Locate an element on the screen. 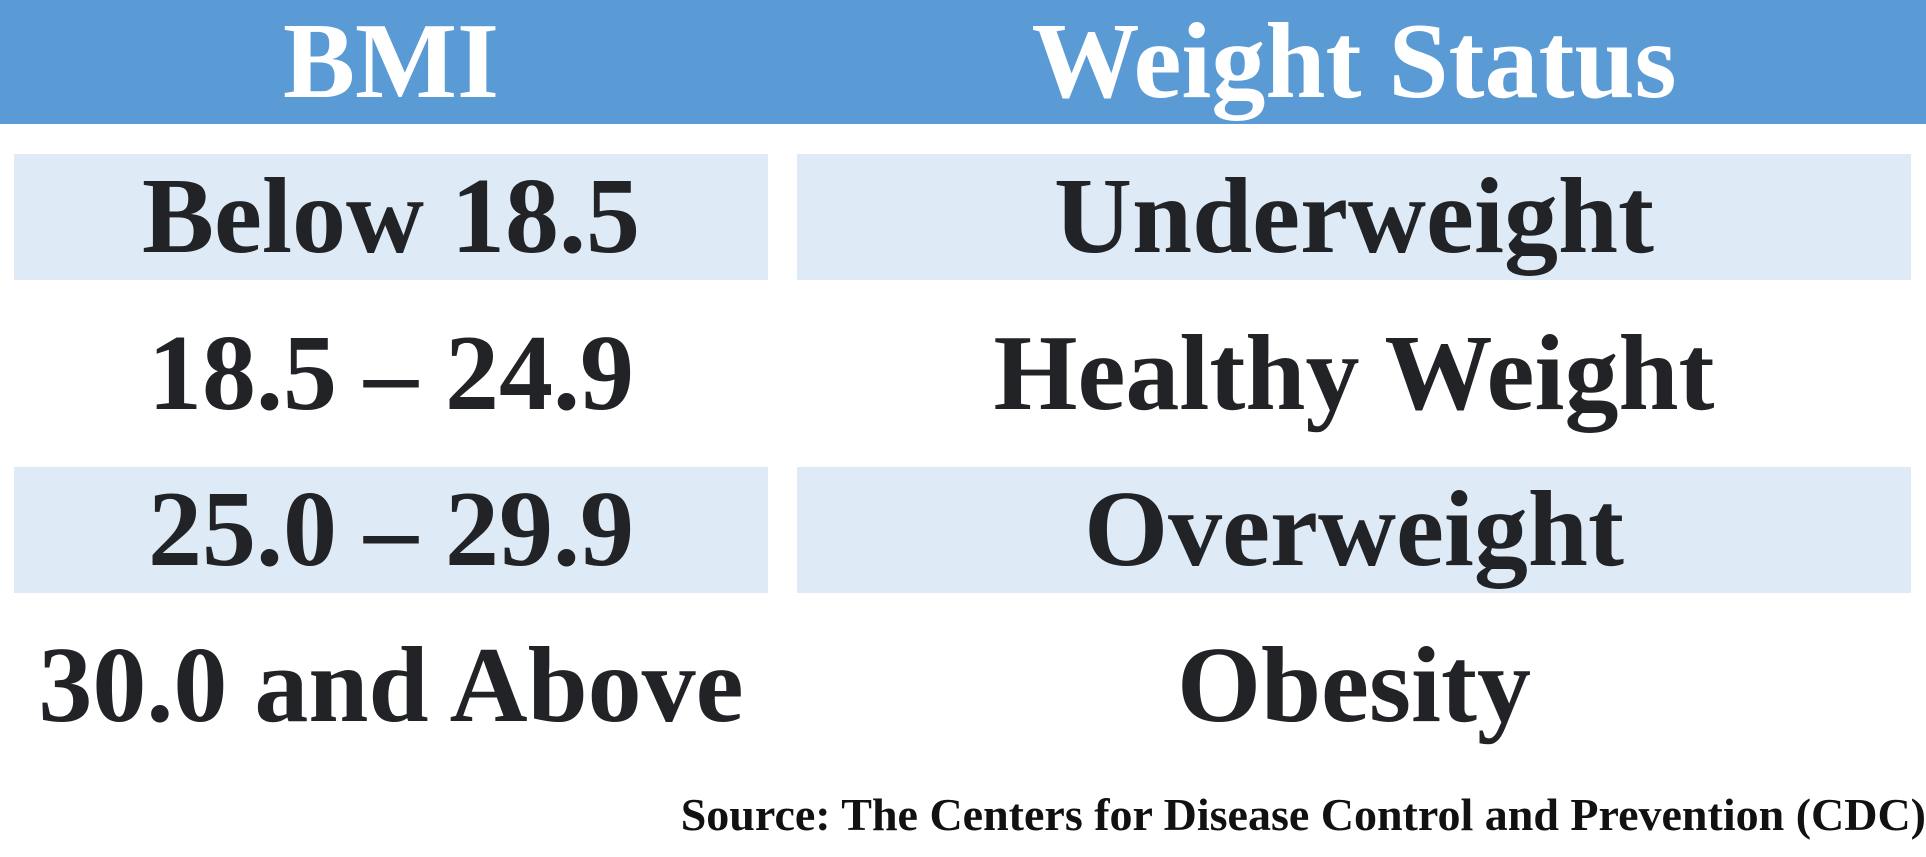 This screenshot has height=857, width=1926. bmi-cell-overweight: 25.0 – 29.9 is located at coordinates (391, 530).